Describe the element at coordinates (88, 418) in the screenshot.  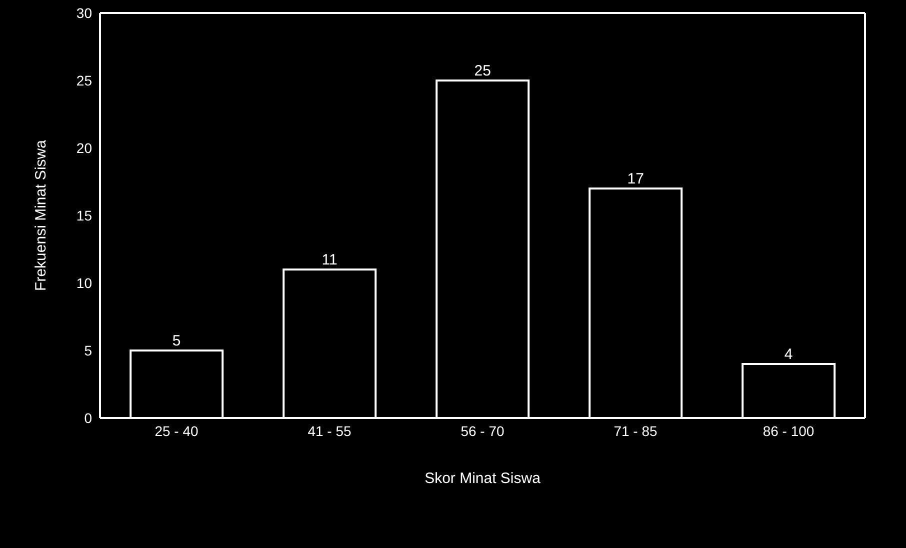
I see `y-tick-label: 0` at that location.